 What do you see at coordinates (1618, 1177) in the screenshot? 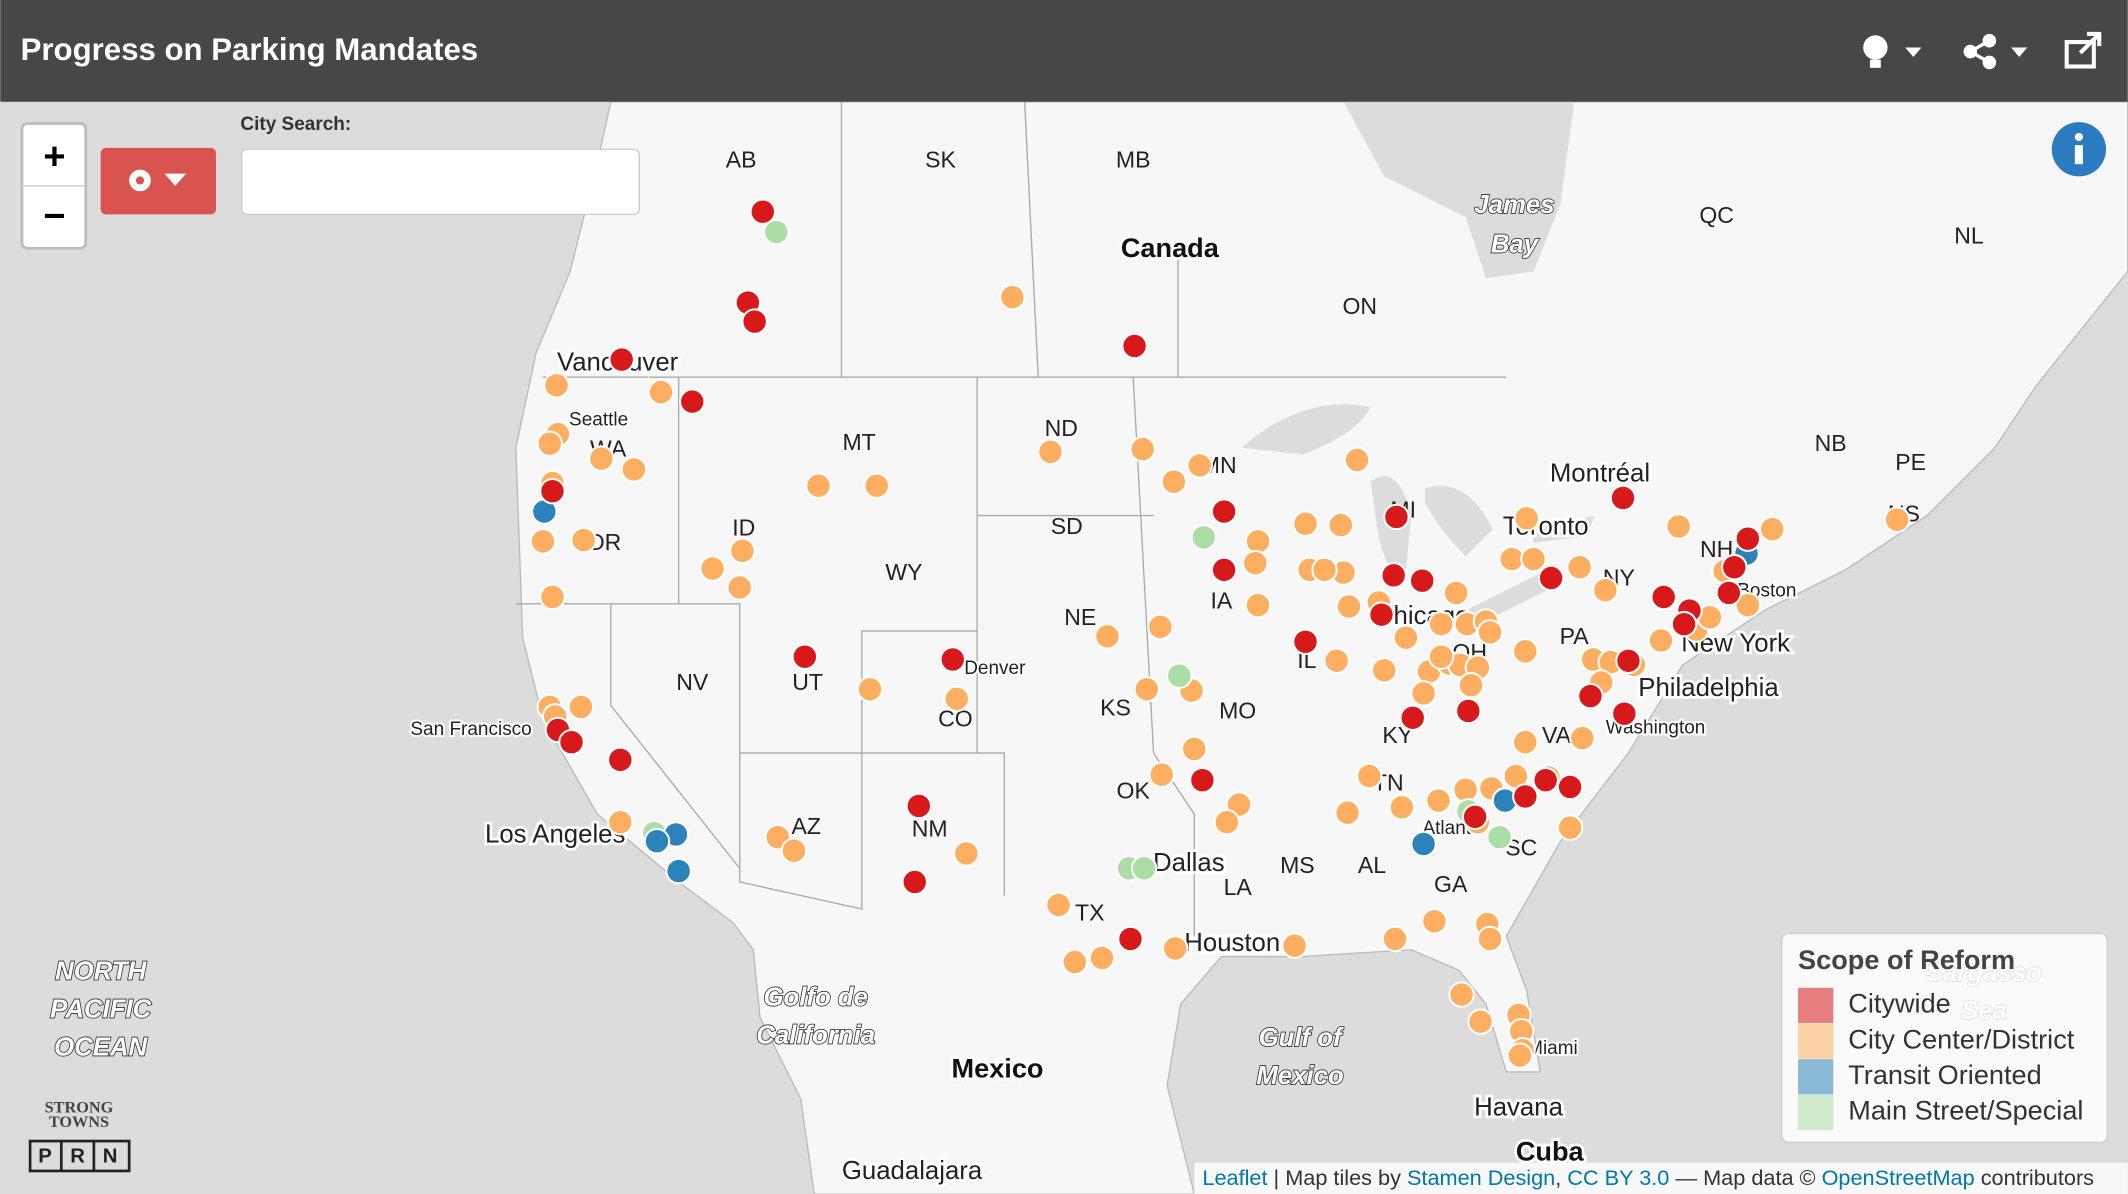
I see `attribution-link: CC BY 3.0` at bounding box center [1618, 1177].